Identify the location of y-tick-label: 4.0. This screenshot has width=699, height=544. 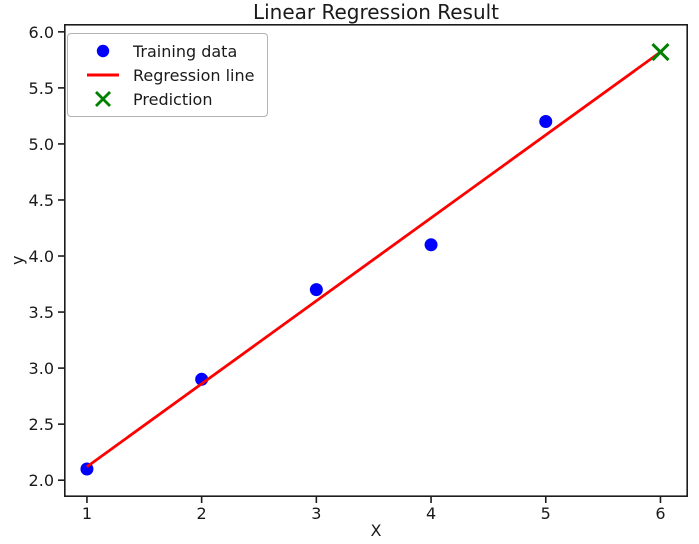
(41, 257).